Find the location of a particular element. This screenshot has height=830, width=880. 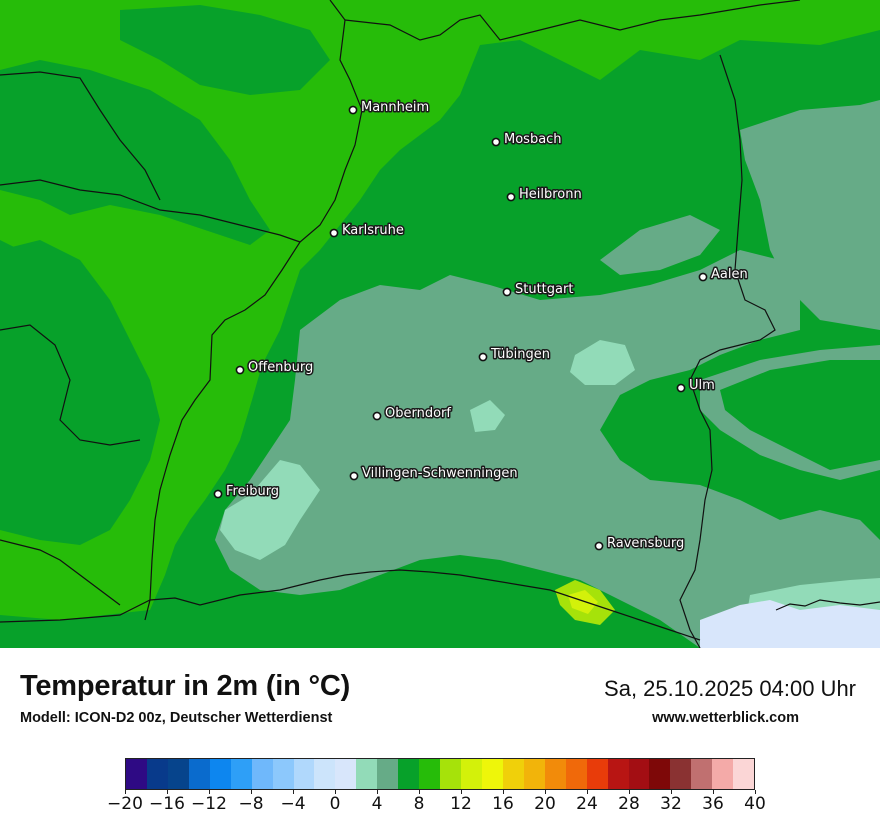

city-ulm: Ulm is located at coordinates (696, 386).